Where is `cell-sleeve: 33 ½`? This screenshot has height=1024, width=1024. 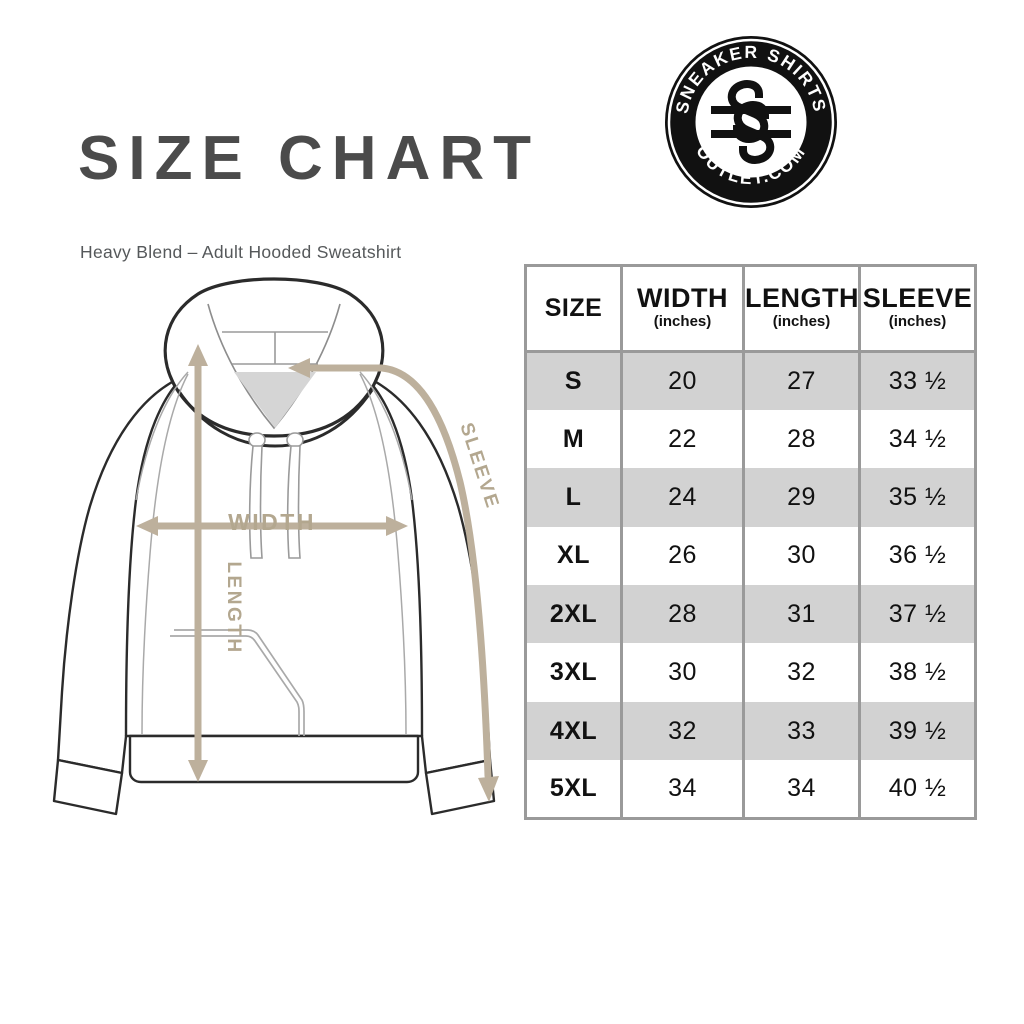 cell-sleeve: 33 ½ is located at coordinates (917, 380).